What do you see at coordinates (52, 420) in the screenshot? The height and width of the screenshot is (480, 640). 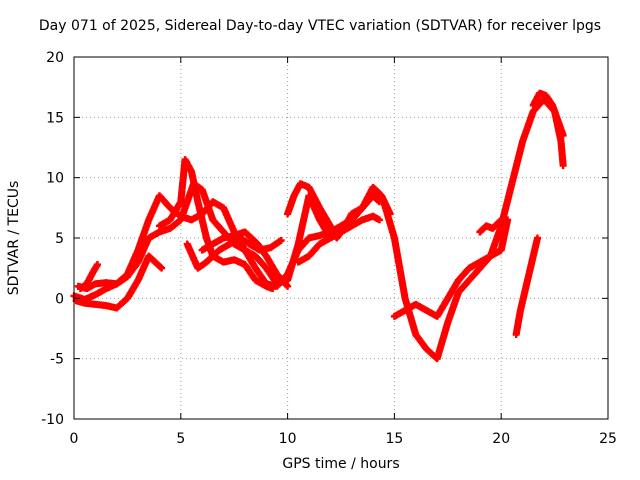 I see `y-tick-label: -10` at bounding box center [52, 420].